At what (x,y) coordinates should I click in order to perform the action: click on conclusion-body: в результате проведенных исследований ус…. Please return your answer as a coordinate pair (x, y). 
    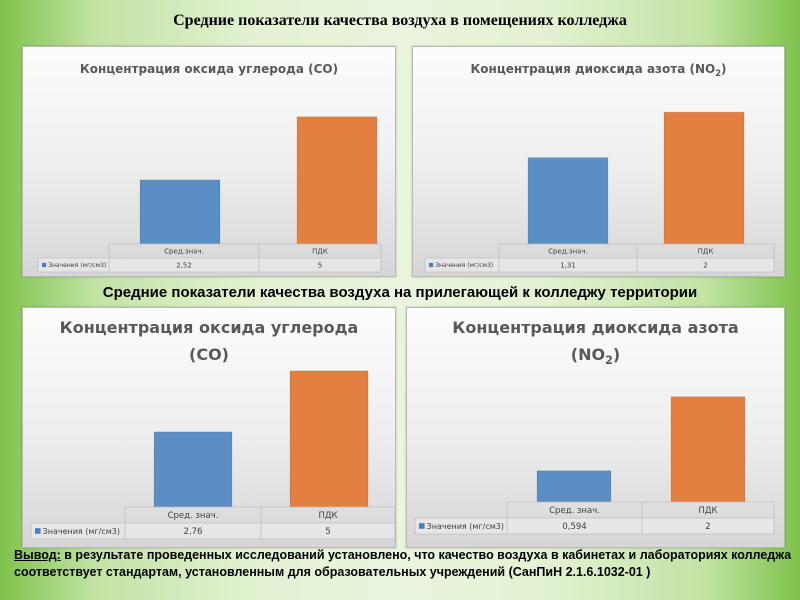
    Looking at the image, I should click on (403, 563).